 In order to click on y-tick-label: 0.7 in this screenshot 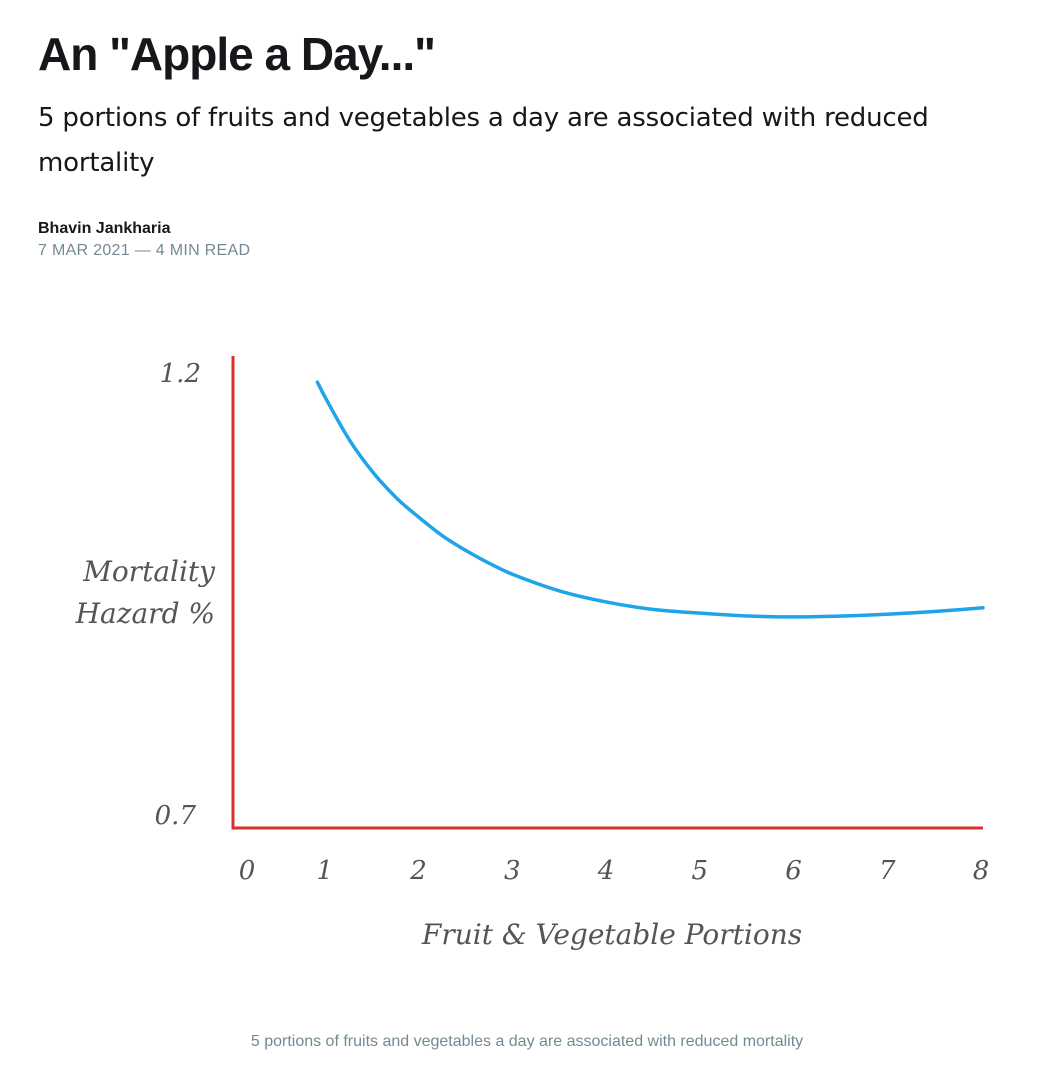, I will do `click(176, 816)`.